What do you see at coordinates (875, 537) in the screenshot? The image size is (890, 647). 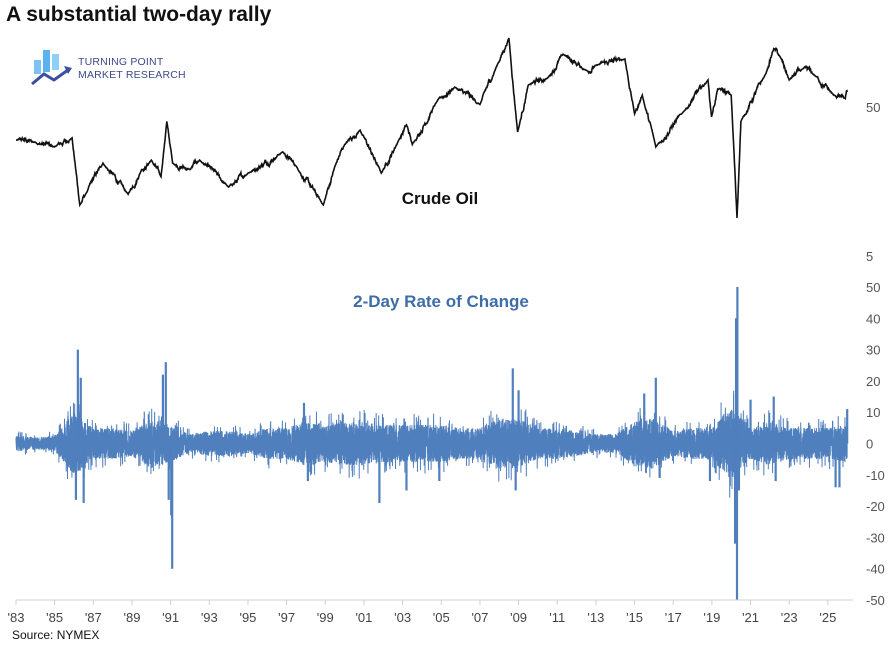 I see `roc-y-tick: -30` at bounding box center [875, 537].